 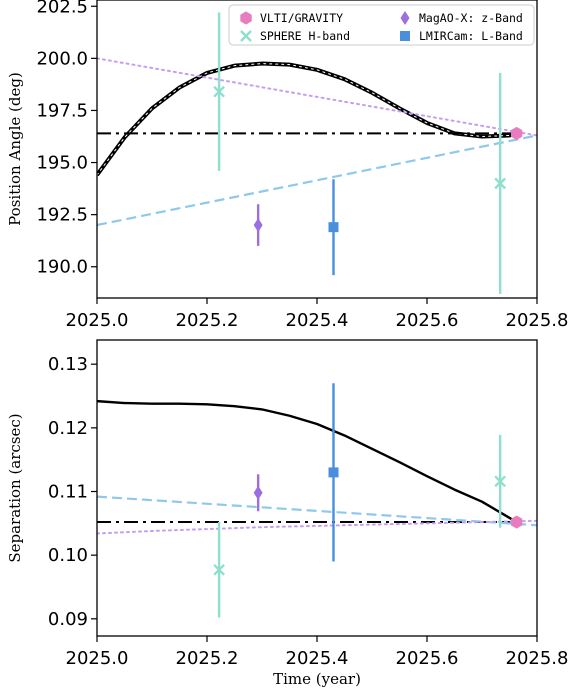 What do you see at coordinates (68, 492) in the screenshot?
I see `y-tick-label: 0.11` at bounding box center [68, 492].